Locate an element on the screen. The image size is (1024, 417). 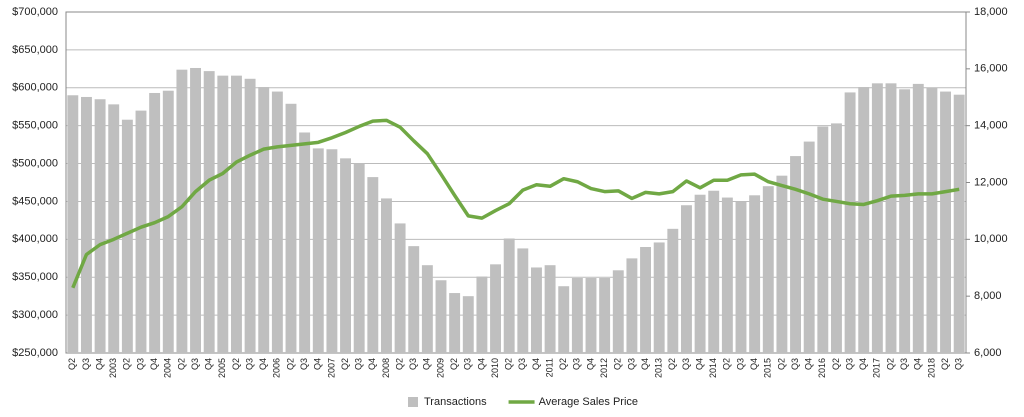
x-tick-label: 2003 is located at coordinates (113, 368).